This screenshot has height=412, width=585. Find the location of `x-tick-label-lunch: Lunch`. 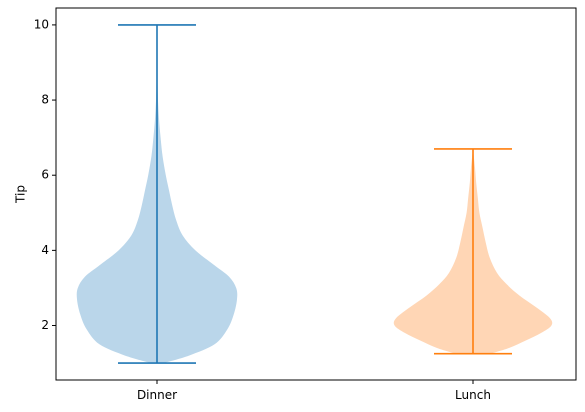

x-tick-label-lunch: Lunch is located at coordinates (473, 395).